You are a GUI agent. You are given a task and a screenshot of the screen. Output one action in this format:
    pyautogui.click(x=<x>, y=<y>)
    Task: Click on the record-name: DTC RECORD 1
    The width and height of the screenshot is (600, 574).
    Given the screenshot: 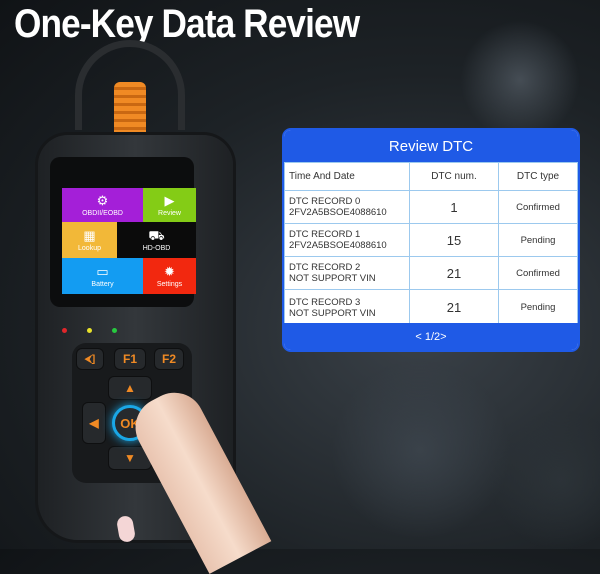 What is the action you would take?
    pyautogui.click(x=325, y=234)
    